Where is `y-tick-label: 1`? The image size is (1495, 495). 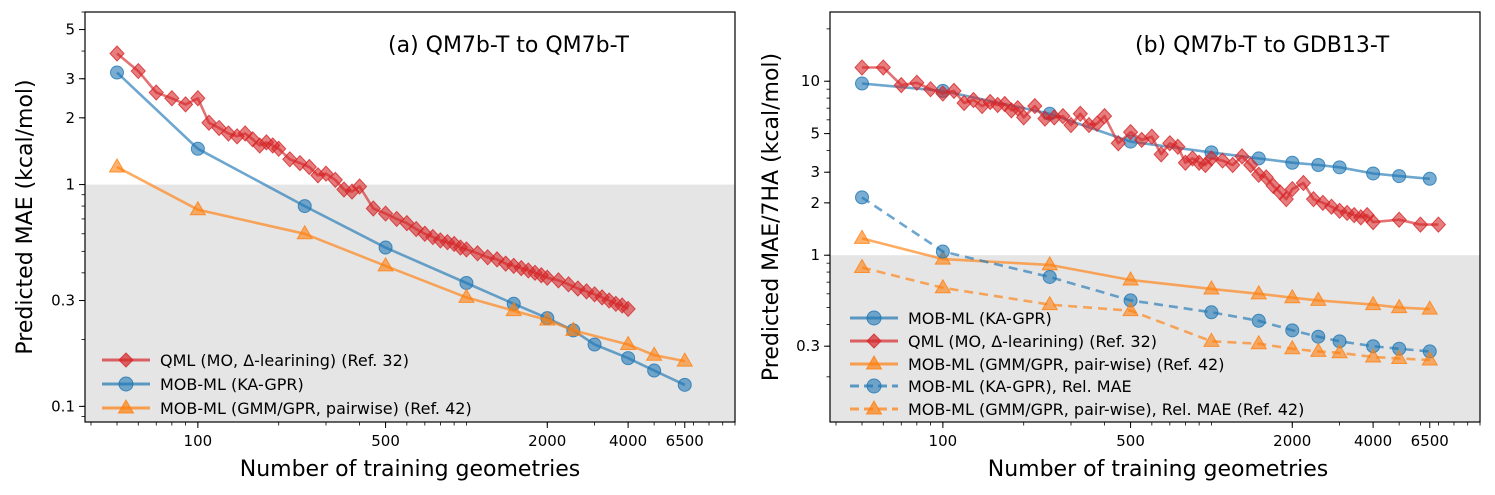
y-tick-label: 1 is located at coordinates (815, 255).